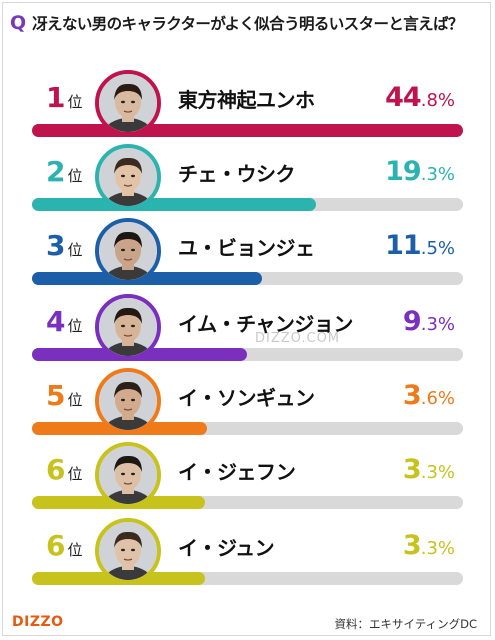  Describe the element at coordinates (56, 245) in the screenshot. I see `rank-number: 3` at that location.